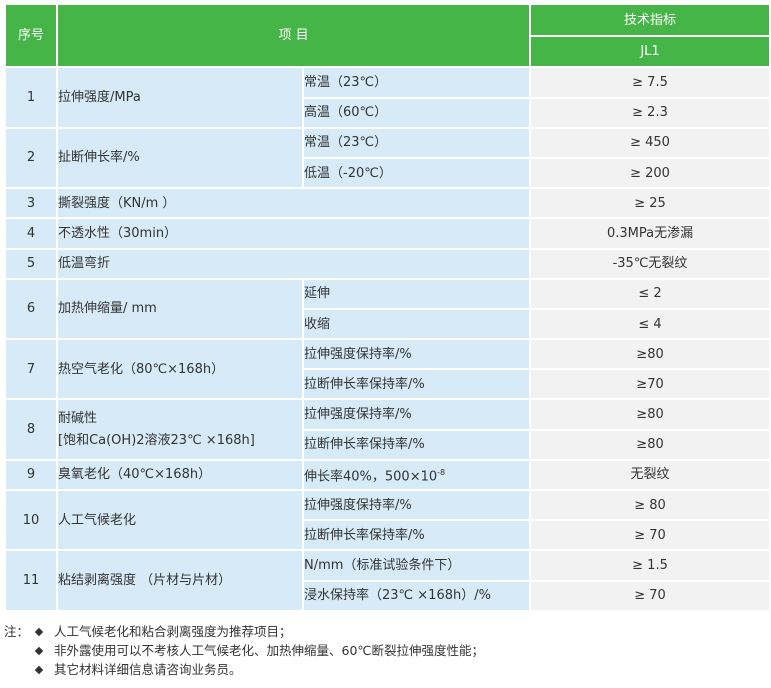 Image resolution: width=771 pixels, height=688 pixels. I want to click on table-row: 1 拉伸强度/MPa 常温（23℃） ≥ 7.5, so click(388, 97).